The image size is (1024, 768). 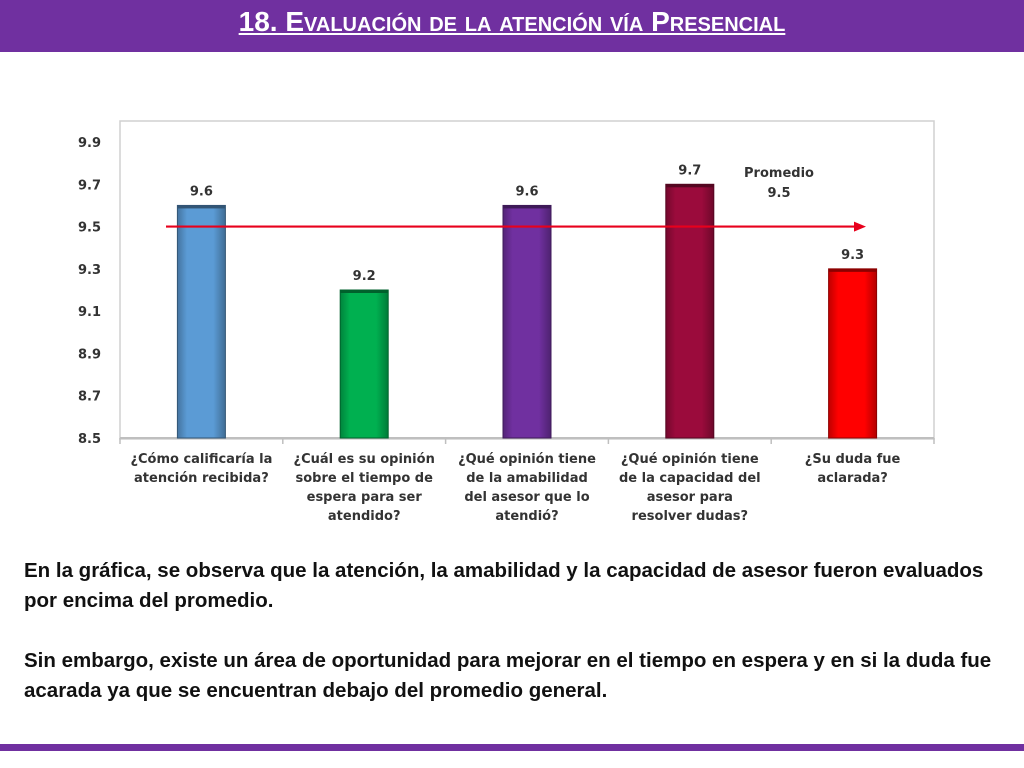 What do you see at coordinates (89, 312) in the screenshot?
I see `y-tick-label: 9.1` at bounding box center [89, 312].